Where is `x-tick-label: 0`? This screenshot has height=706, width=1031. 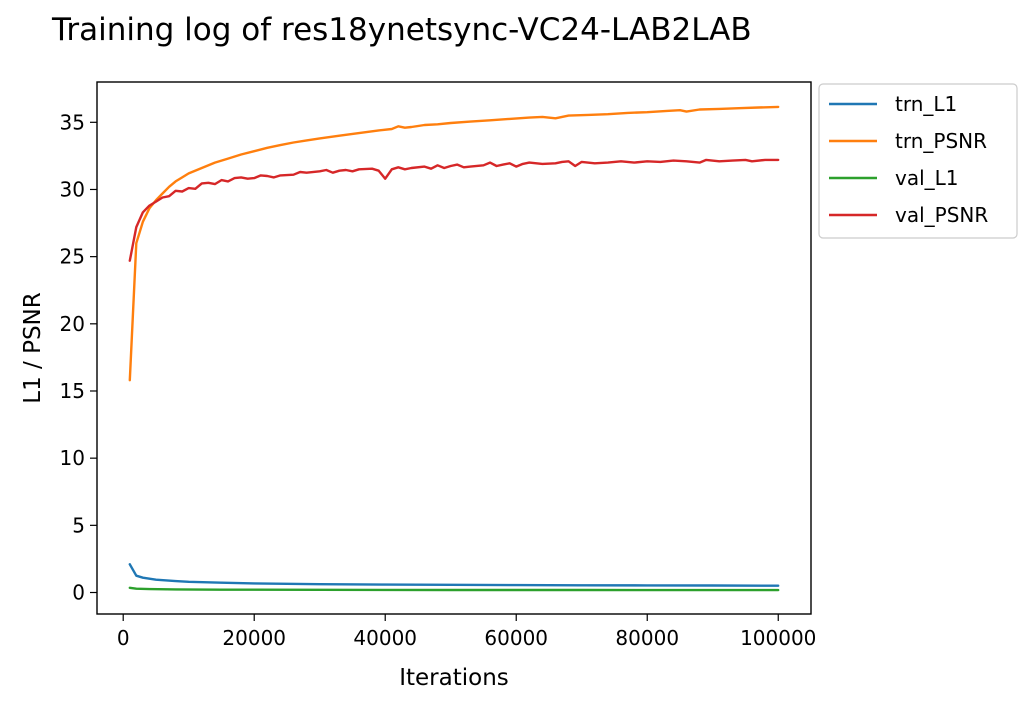
x-tick-label: 0 is located at coordinates (123, 638).